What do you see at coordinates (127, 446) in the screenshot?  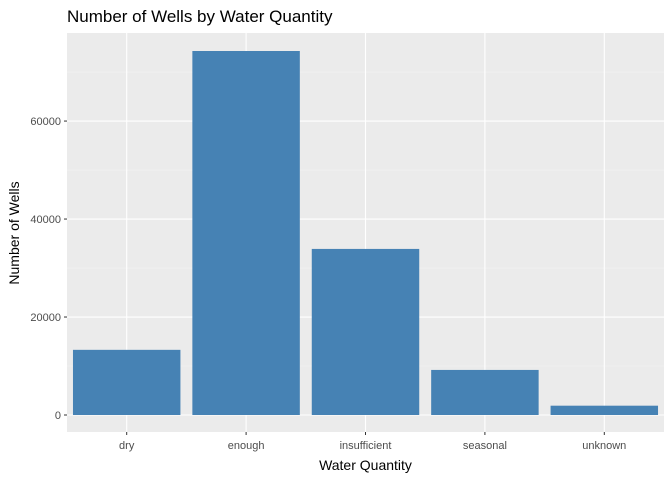 I see `x-tick-label: dry` at bounding box center [127, 446].